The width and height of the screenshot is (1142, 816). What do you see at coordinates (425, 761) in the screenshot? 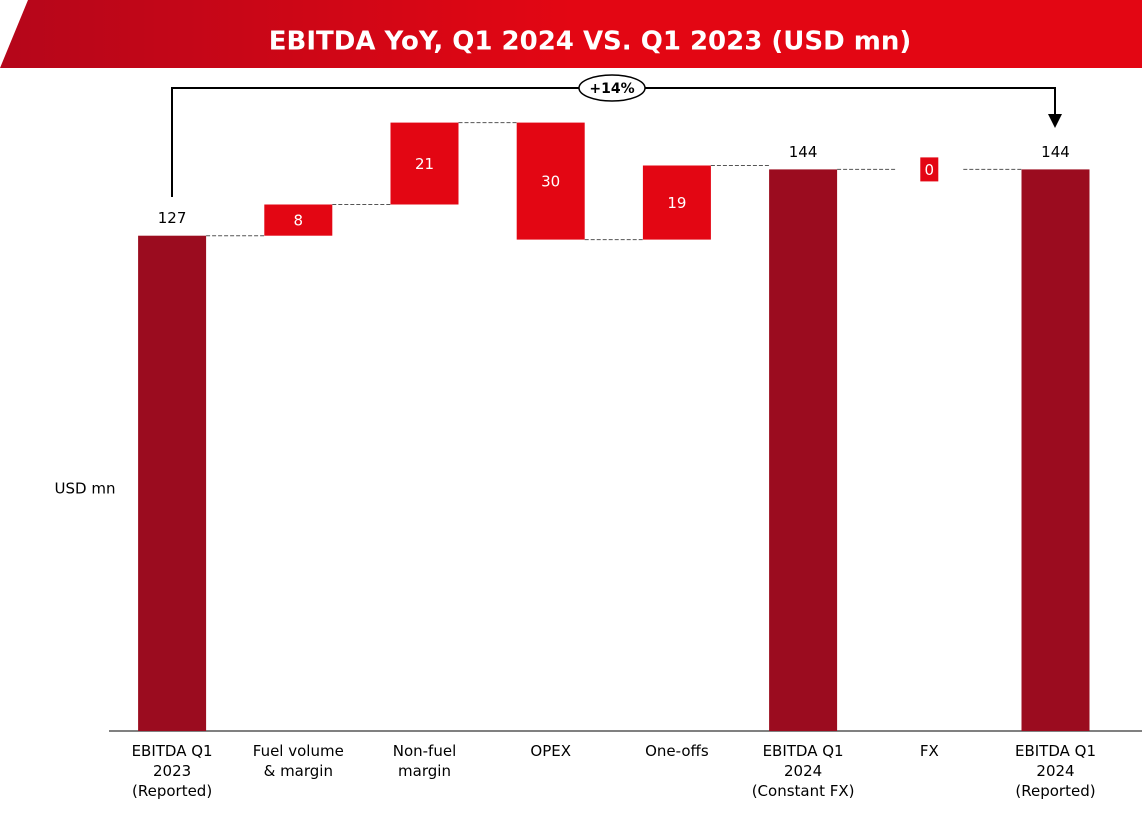
I see `x-tick-label: Non-fuel margin` at bounding box center [425, 761].